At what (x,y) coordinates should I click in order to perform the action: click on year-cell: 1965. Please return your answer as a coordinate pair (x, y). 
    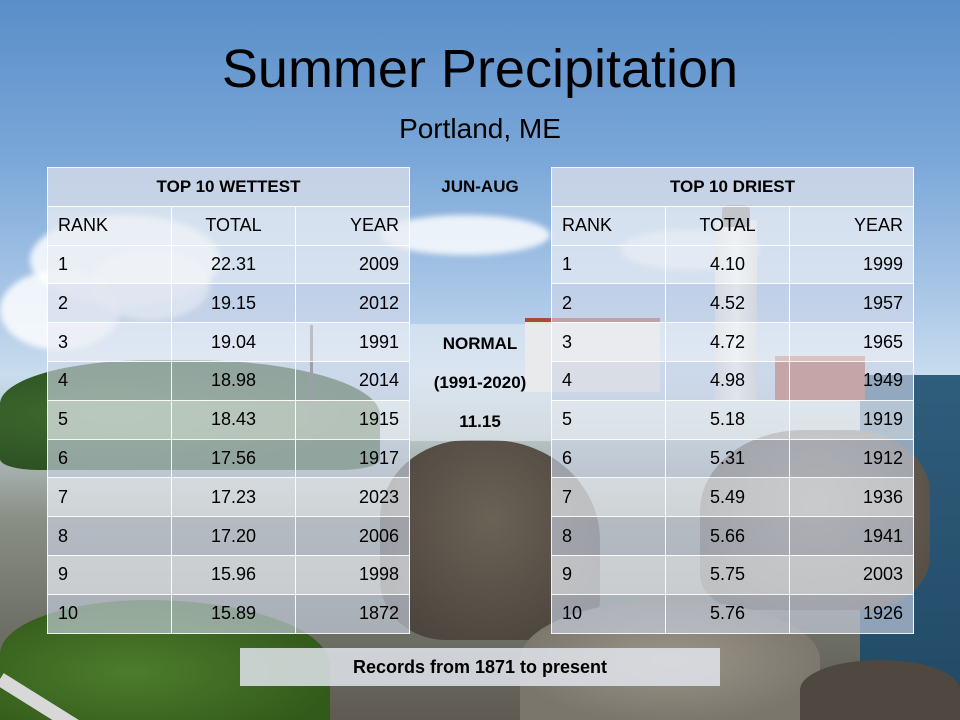
    Looking at the image, I should click on (851, 342).